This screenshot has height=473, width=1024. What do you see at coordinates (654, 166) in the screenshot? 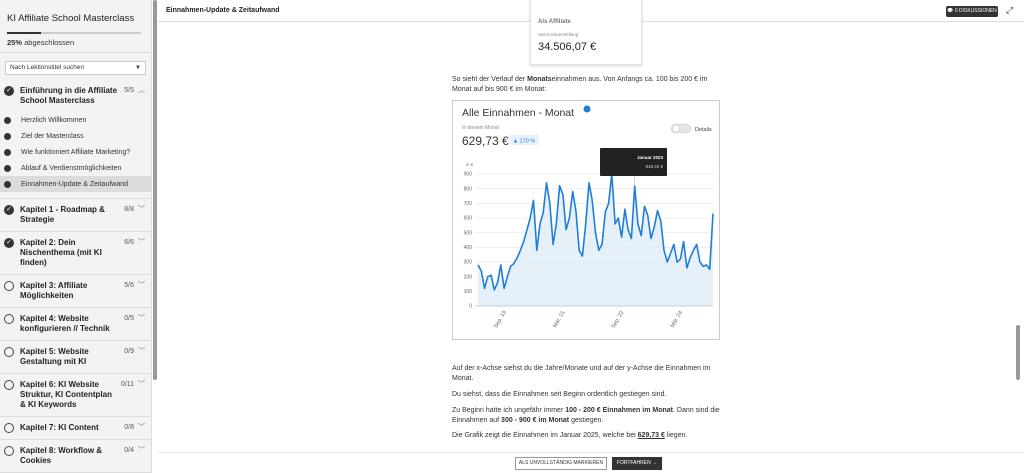
I see `tooltip-value: 818,42 €` at bounding box center [654, 166].